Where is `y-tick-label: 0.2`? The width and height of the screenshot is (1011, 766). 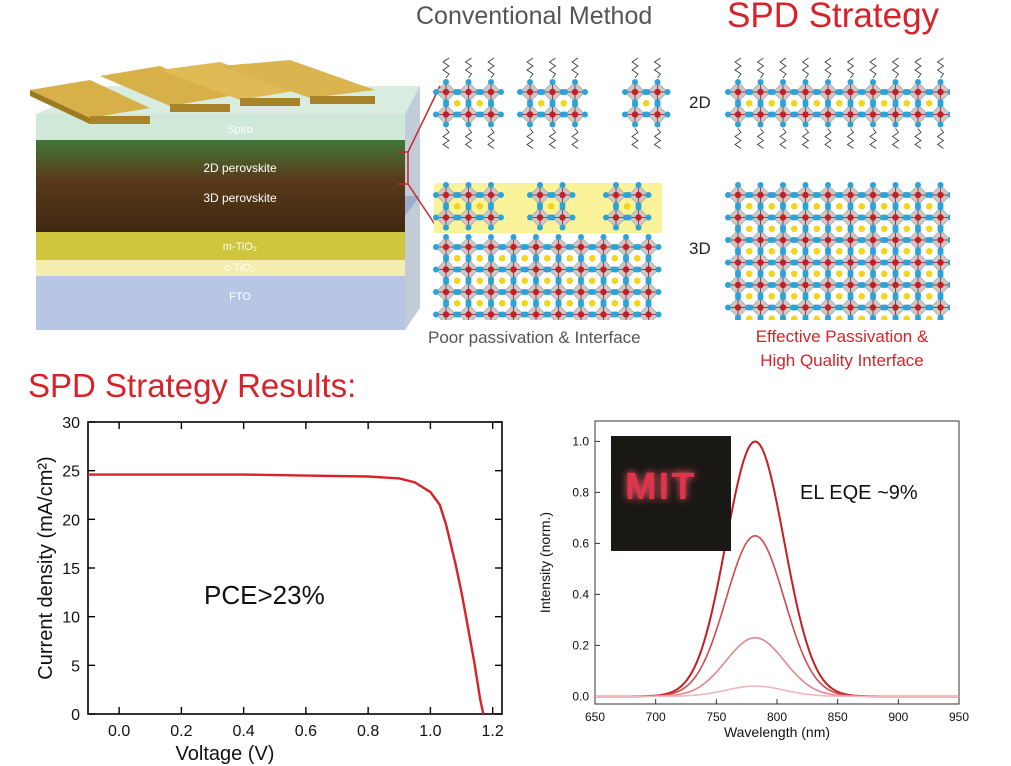
y-tick-label: 0.2 is located at coordinates (580, 645).